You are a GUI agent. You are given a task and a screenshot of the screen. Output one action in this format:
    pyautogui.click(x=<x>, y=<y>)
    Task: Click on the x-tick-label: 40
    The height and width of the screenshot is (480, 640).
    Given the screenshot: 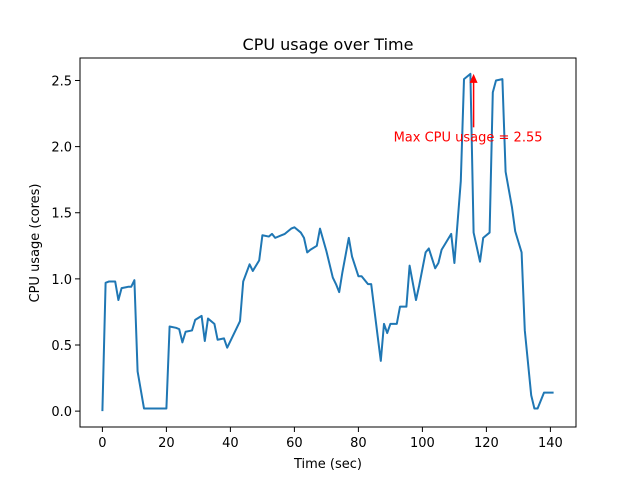 What is the action you would take?
    pyautogui.click(x=230, y=443)
    